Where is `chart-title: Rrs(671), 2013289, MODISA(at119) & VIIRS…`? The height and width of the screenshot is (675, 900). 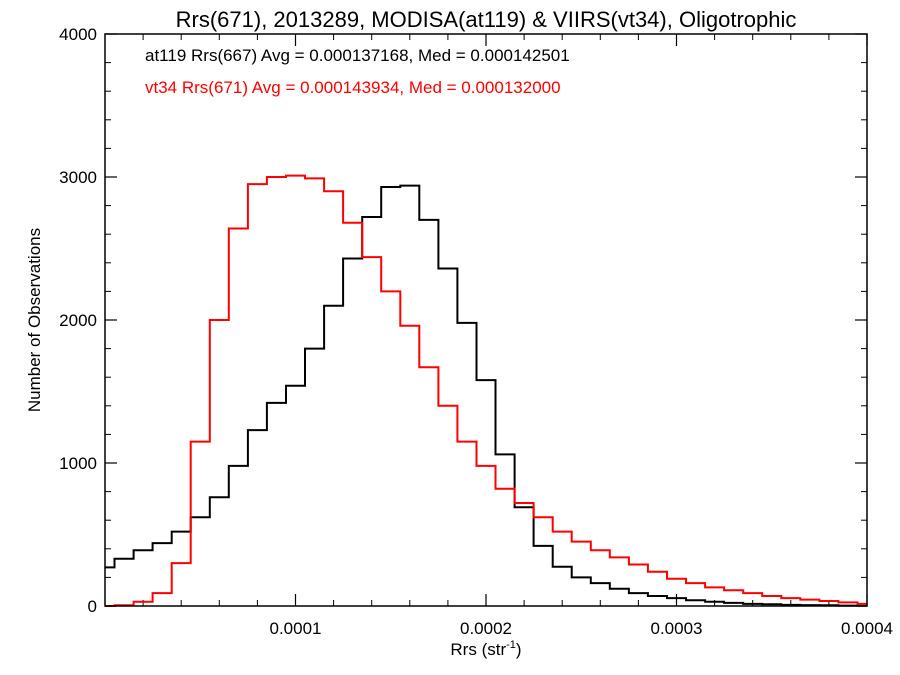
chart-title: Rrs(671), 2013289, MODISA(at119) & VIIRS… is located at coordinates (486, 19).